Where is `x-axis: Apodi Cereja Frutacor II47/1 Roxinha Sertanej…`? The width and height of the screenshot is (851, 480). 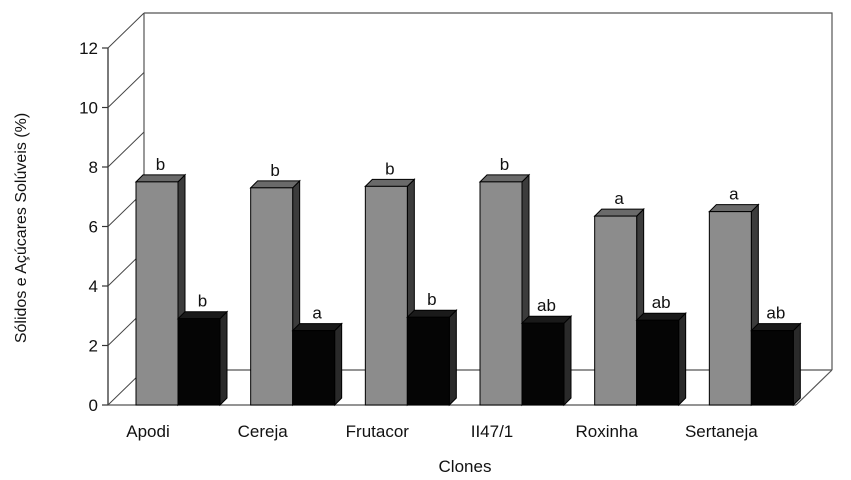
x-axis: Apodi Cereja Frutacor II47/1 Roxinha Sertanej… is located at coordinates (442, 431).